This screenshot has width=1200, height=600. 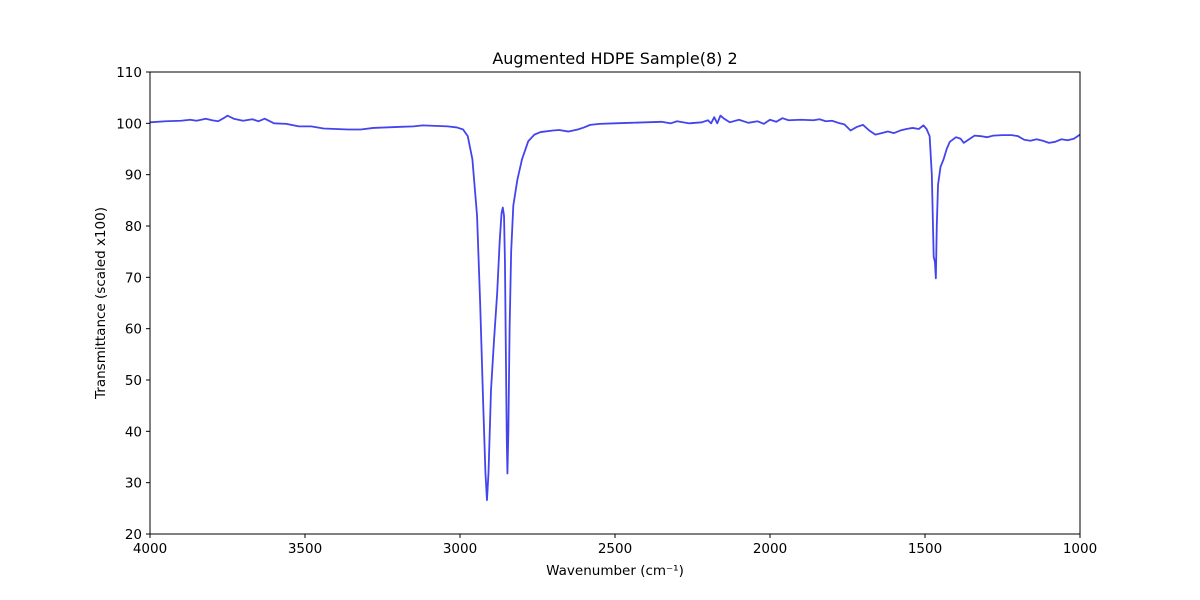 What do you see at coordinates (133, 176) in the screenshot?
I see `y-tick-label: 90` at bounding box center [133, 176].